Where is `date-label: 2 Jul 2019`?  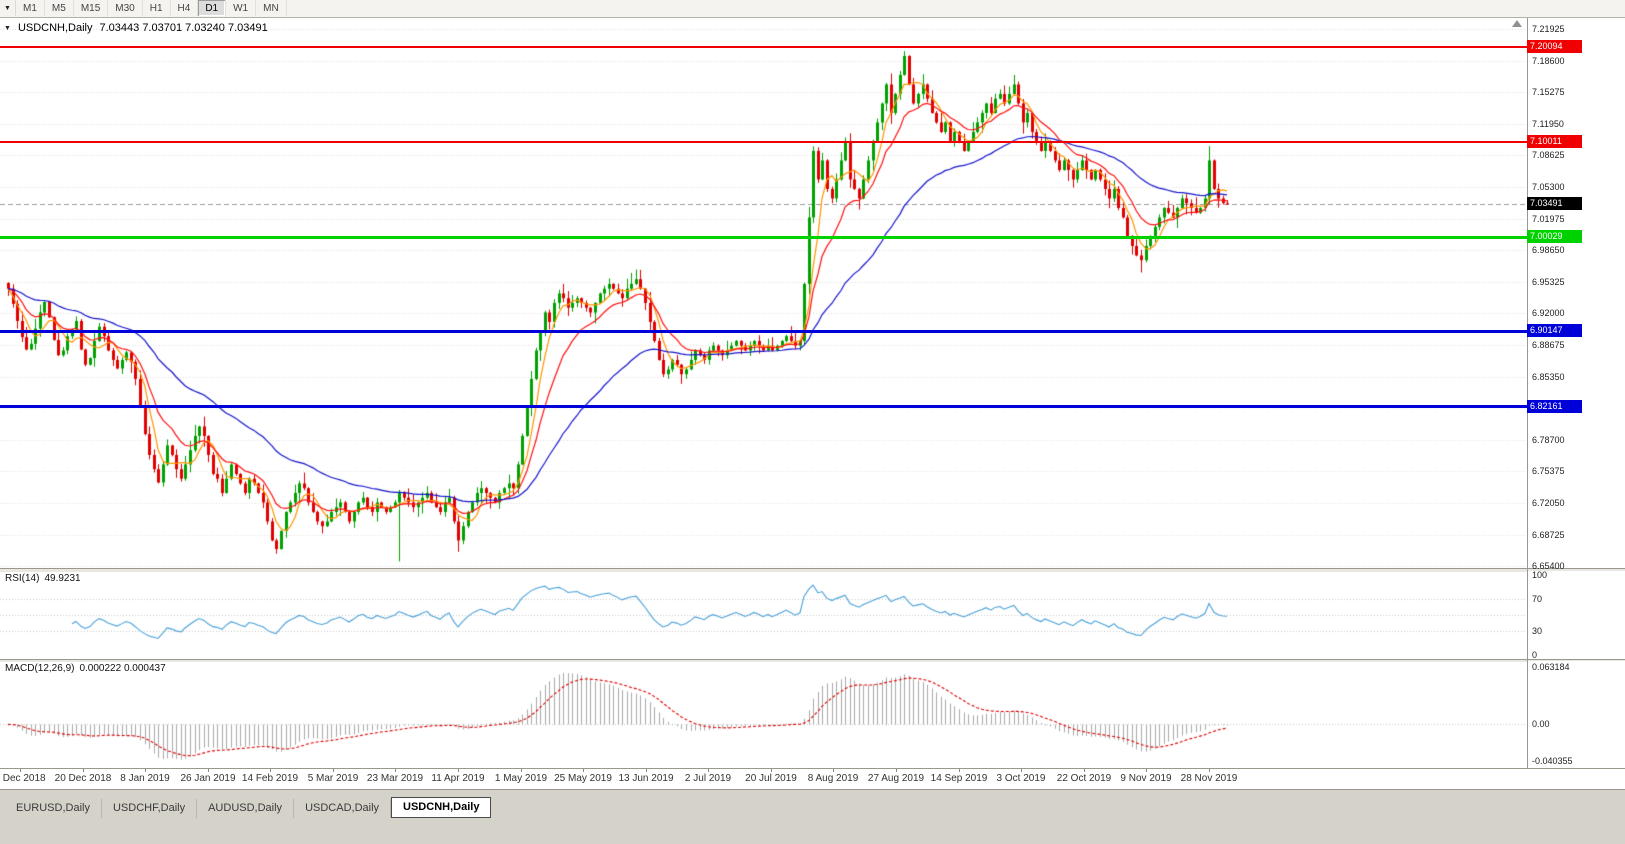
date-label: 2 Jul 2019 is located at coordinates (708, 778).